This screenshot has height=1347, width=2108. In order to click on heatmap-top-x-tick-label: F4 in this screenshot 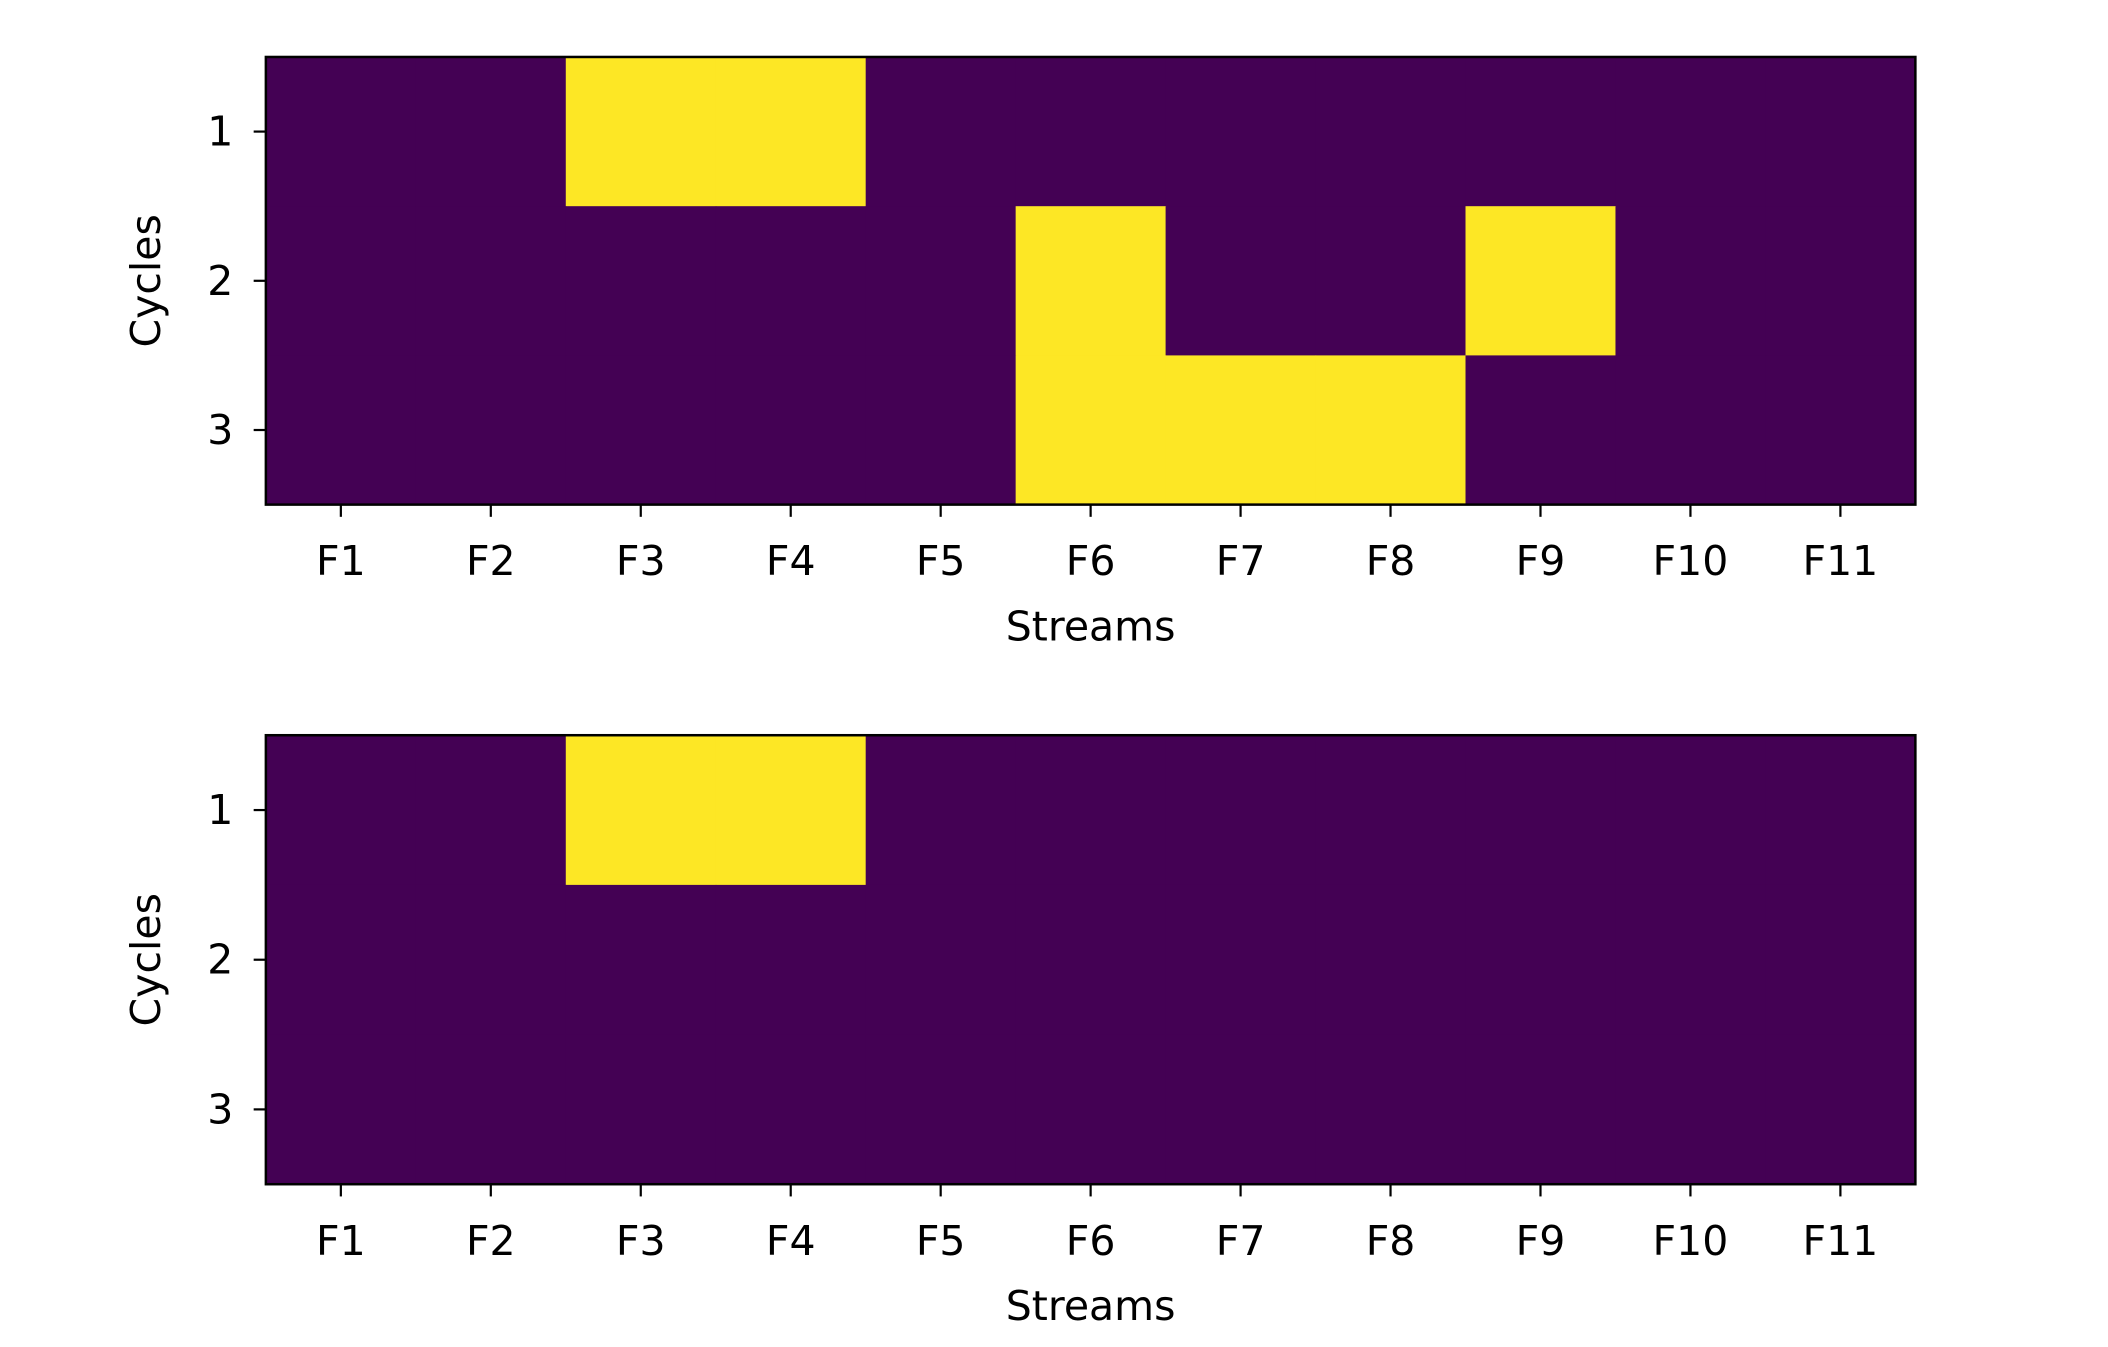, I will do `click(791, 561)`.